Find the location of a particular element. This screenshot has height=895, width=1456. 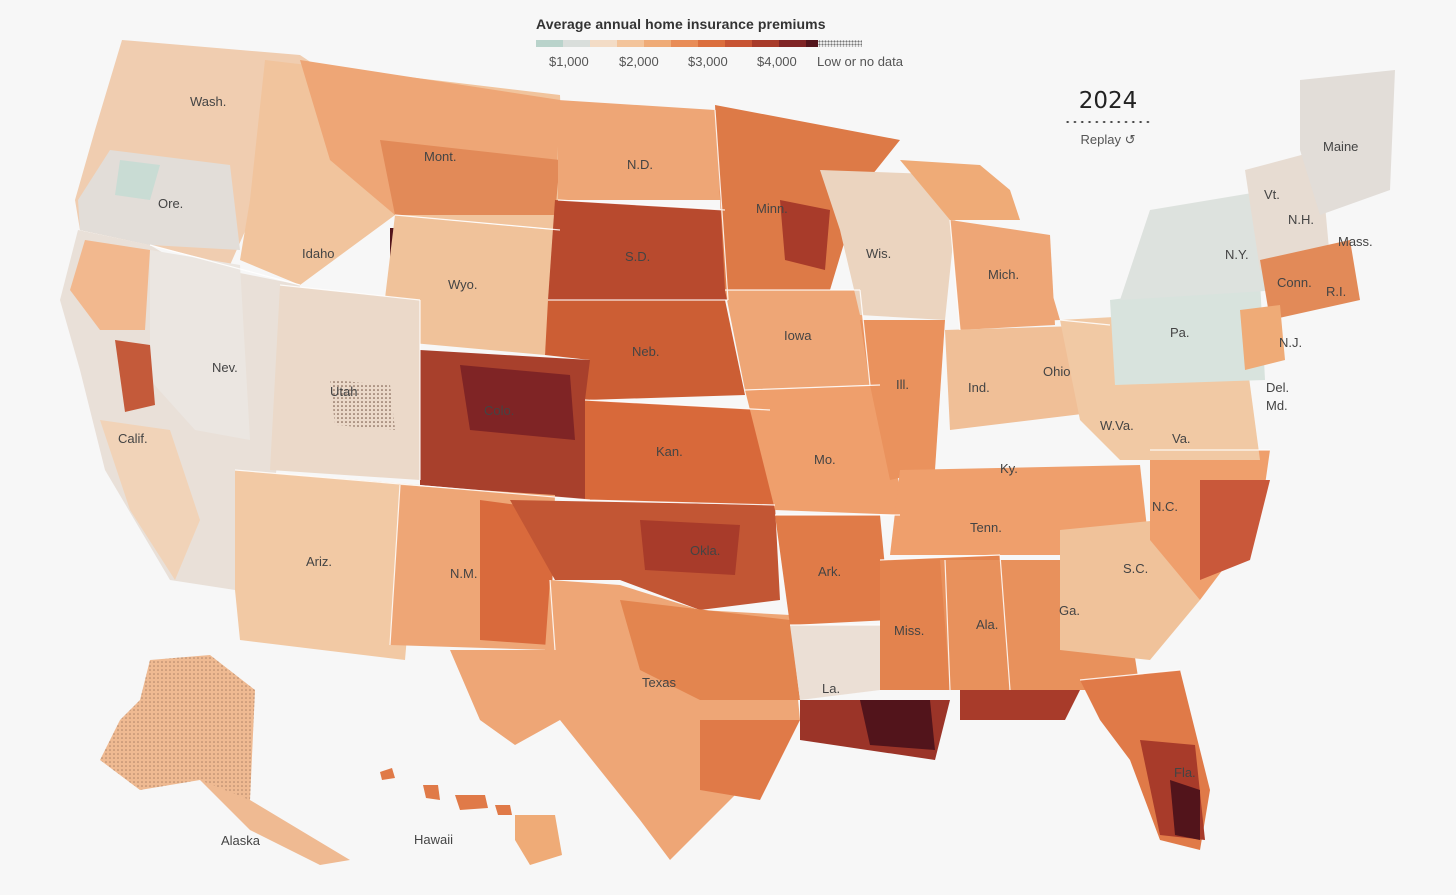

label-mo: Mo. is located at coordinates (825, 459).